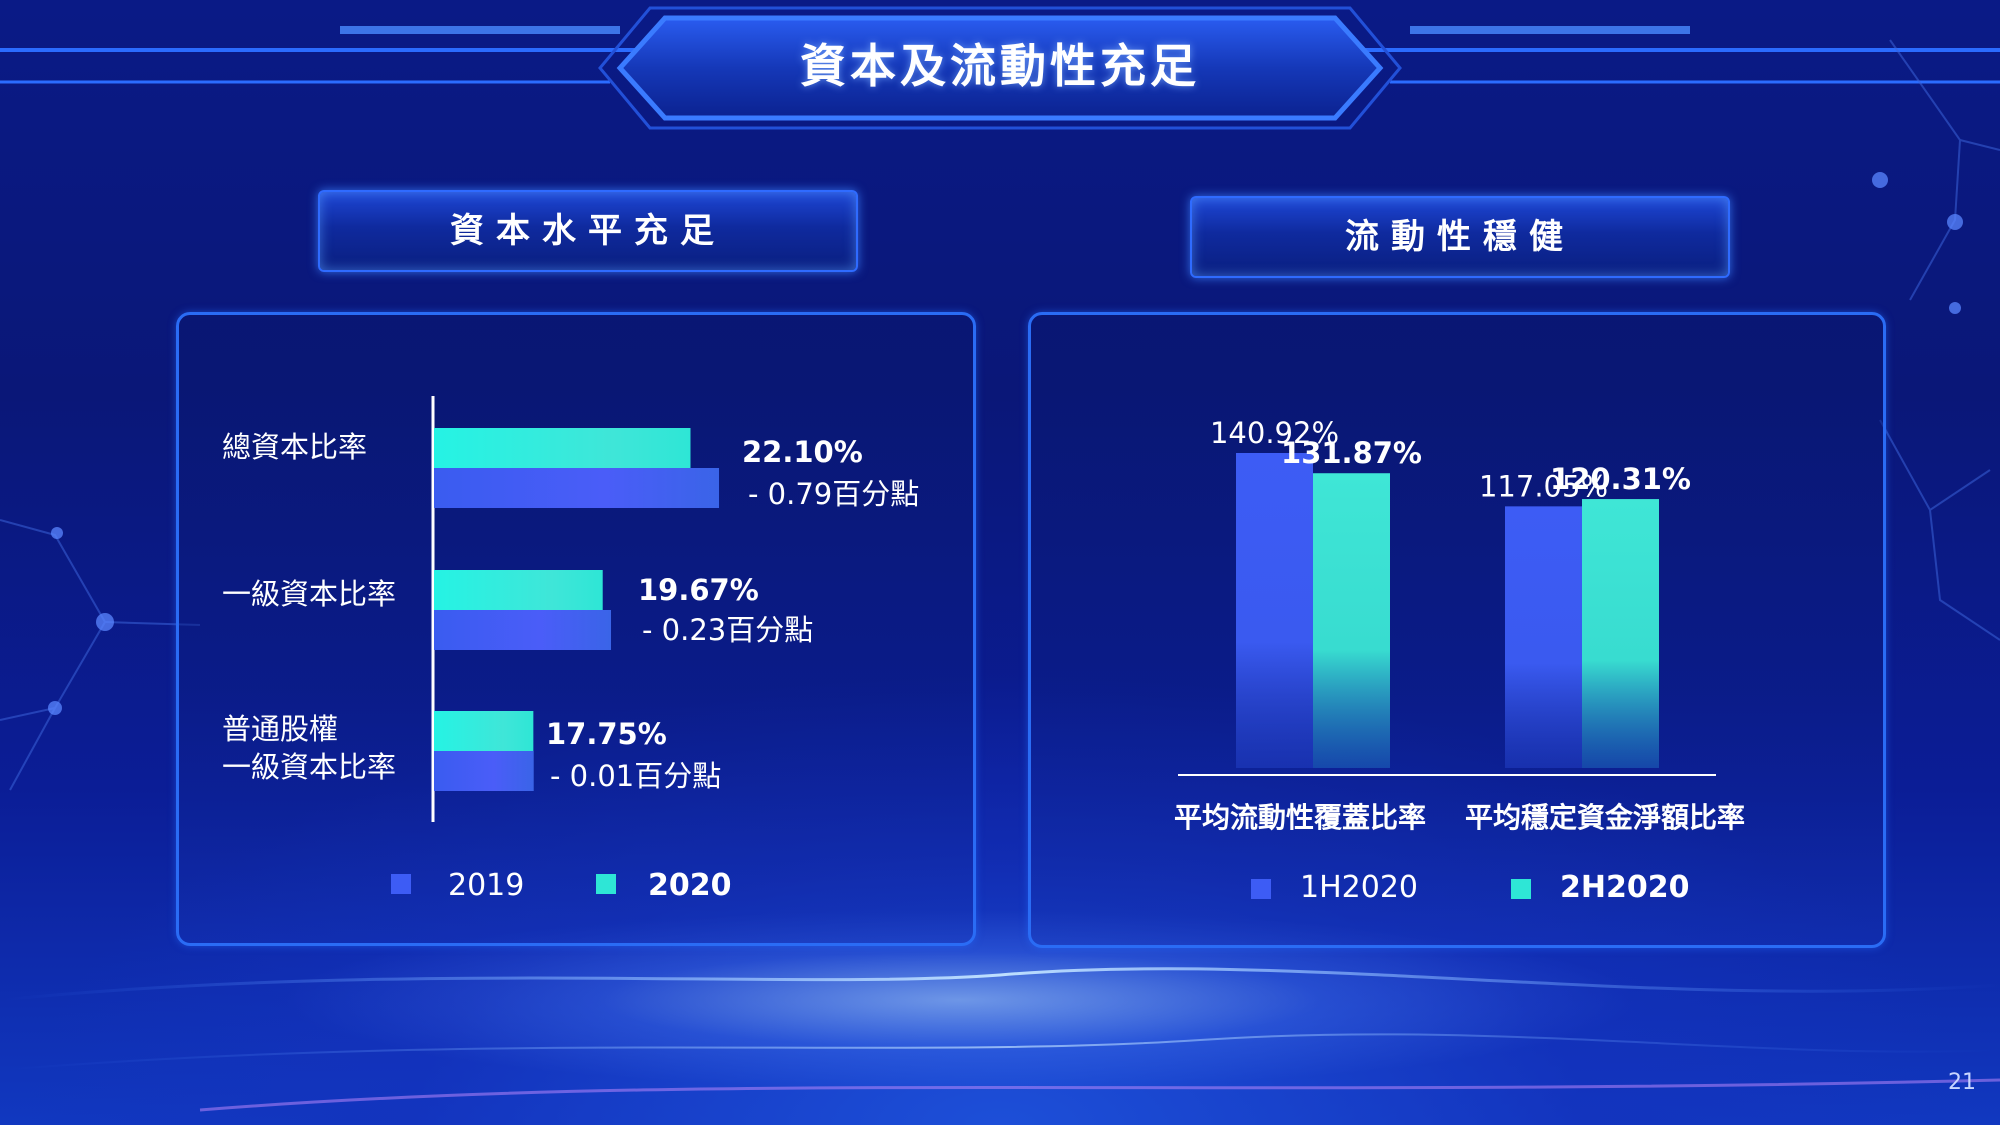  What do you see at coordinates (1299, 817) in the screenshot?
I see `x-category-lcr: 平均流動性覆蓋比率` at bounding box center [1299, 817].